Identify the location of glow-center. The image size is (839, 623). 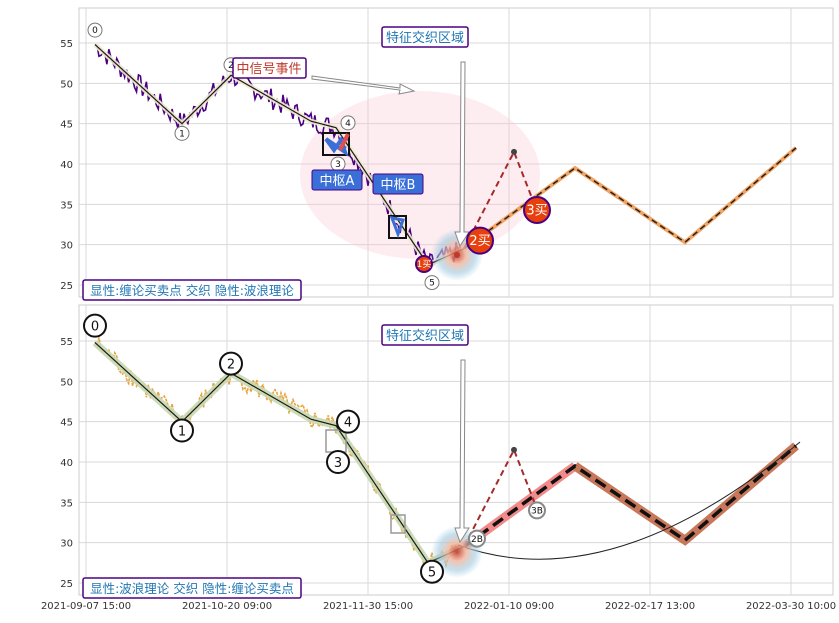
(457, 255).